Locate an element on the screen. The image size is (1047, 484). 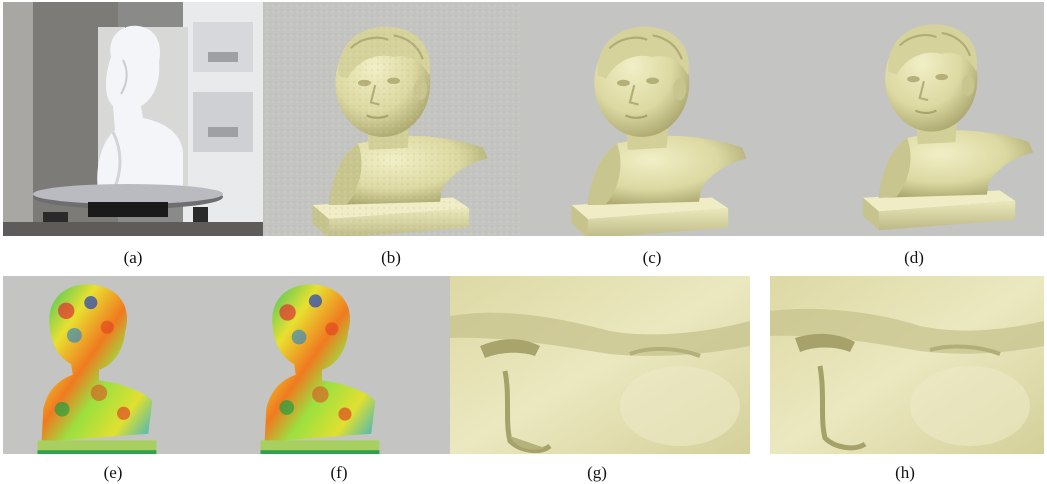
panel-c-smoothed-mesh is located at coordinates (651, 119).